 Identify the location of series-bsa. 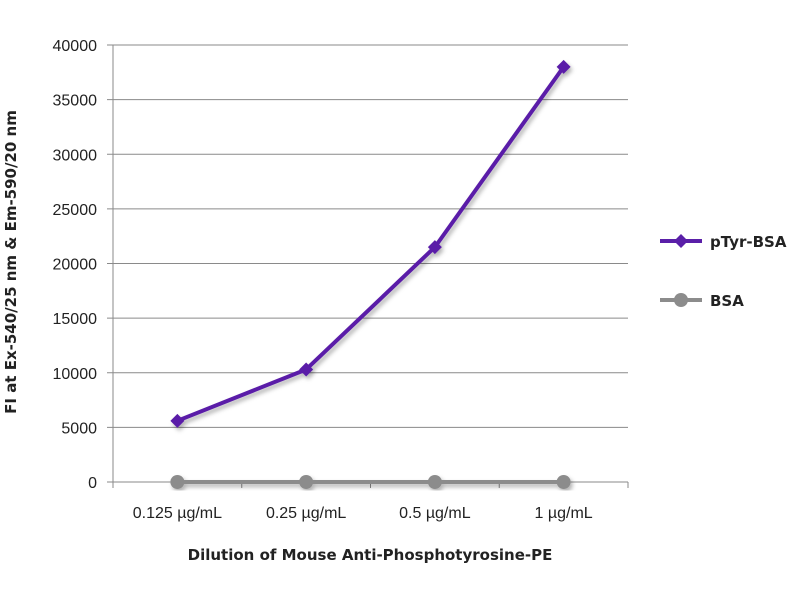
(370, 482).